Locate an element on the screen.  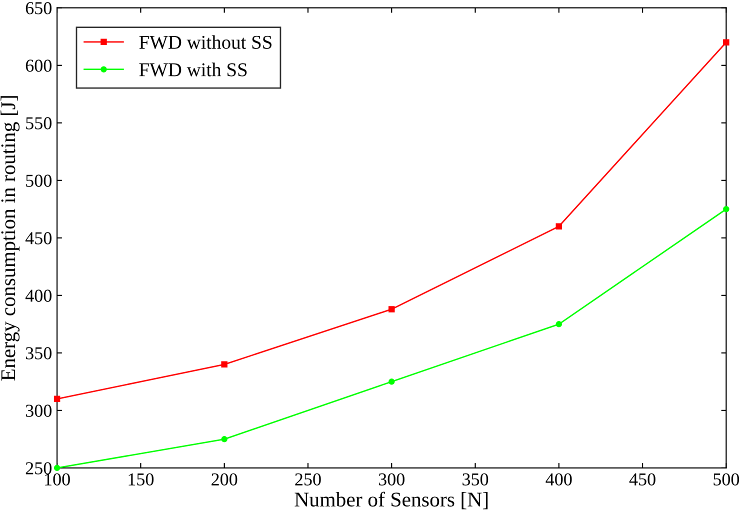
y-tick-label: 650 is located at coordinates (39, 8).